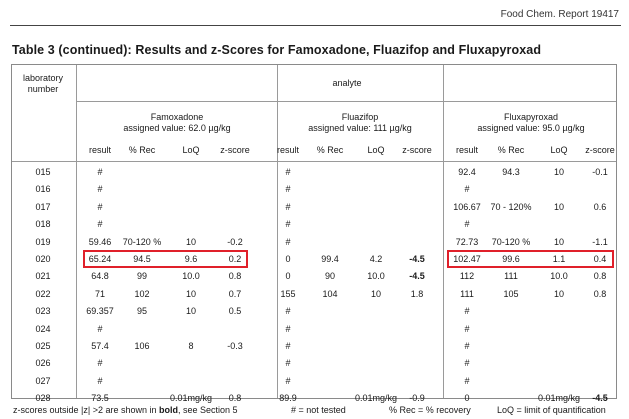 Image resolution: width=629 pixels, height=419 pixels. I want to click on table-cell: 0.8, so click(235, 276).